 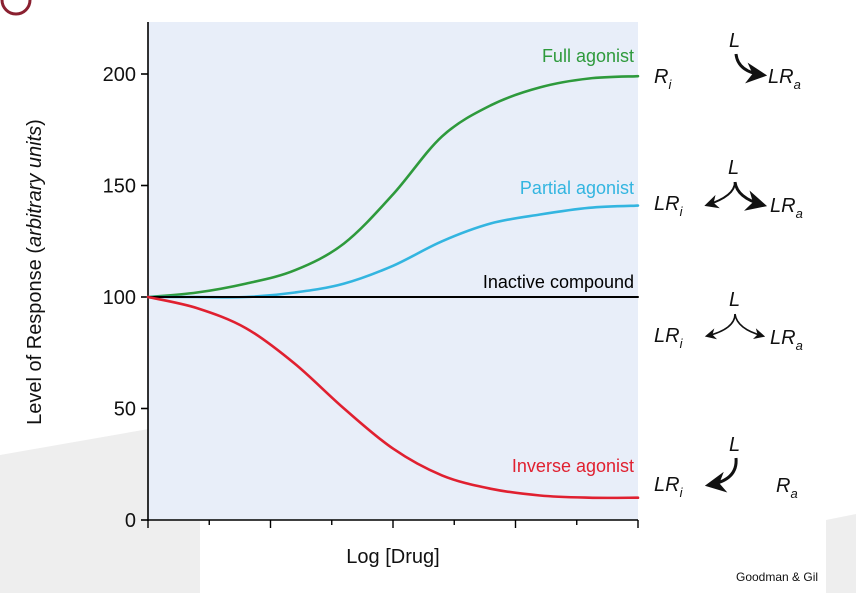 What do you see at coordinates (577, 188) in the screenshot?
I see `series-label-partial-agonist: Partial agonist` at bounding box center [577, 188].